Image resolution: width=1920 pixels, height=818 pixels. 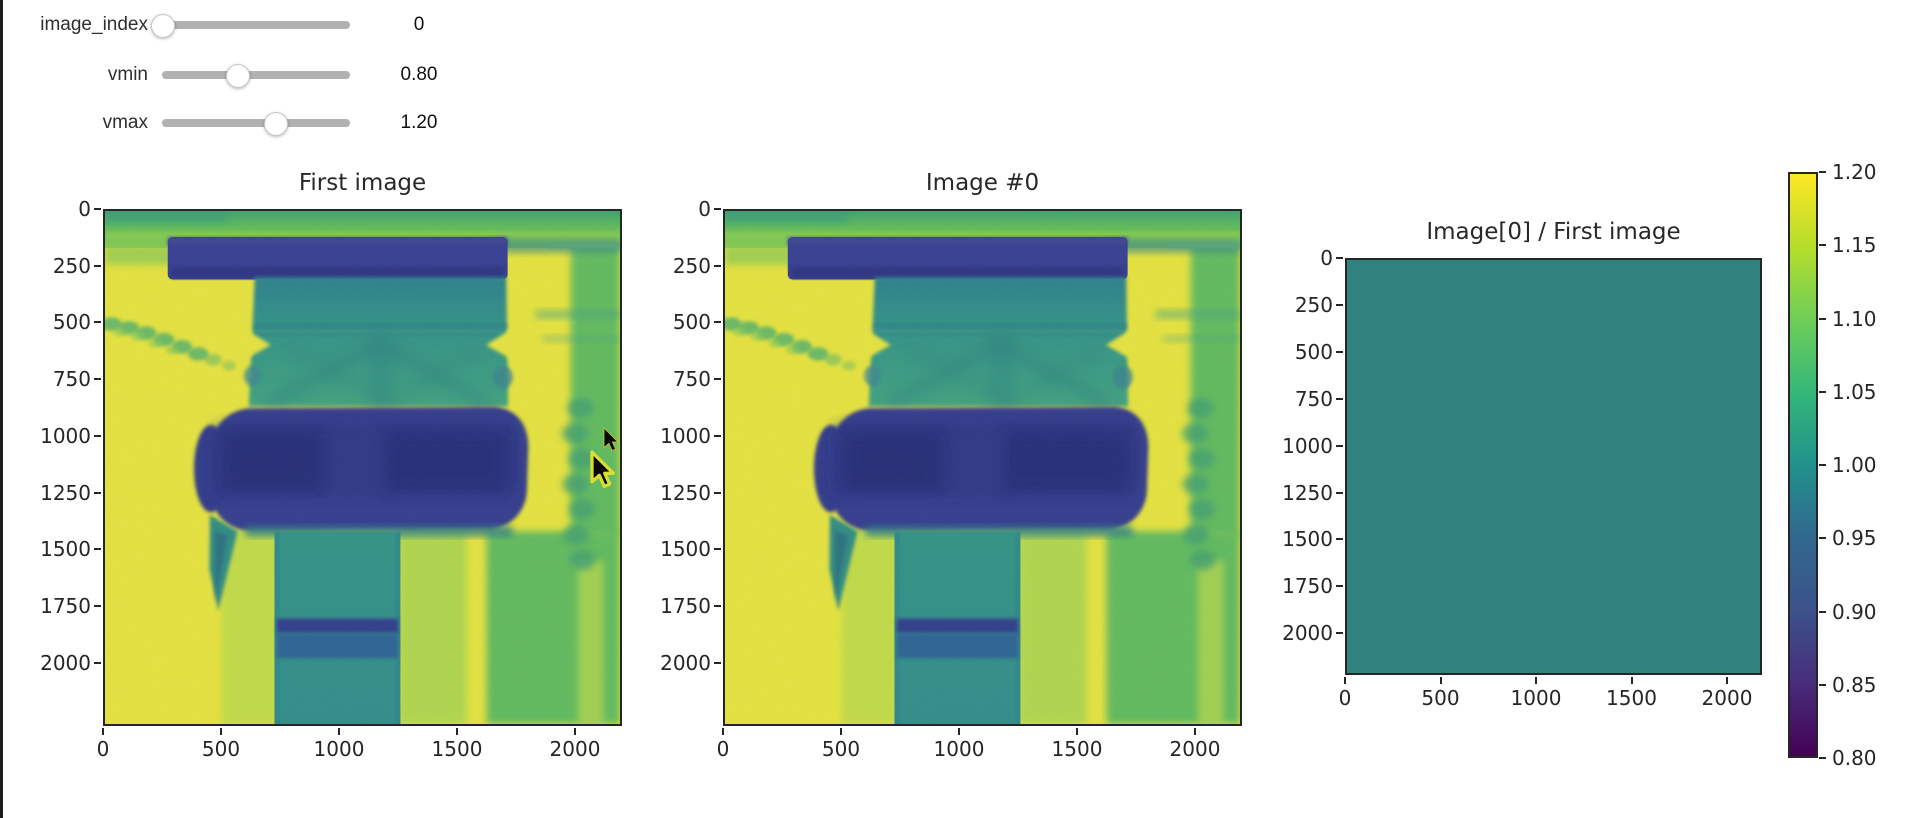 What do you see at coordinates (163, 26) in the screenshot?
I see `slider-handle-image_index` at bounding box center [163, 26].